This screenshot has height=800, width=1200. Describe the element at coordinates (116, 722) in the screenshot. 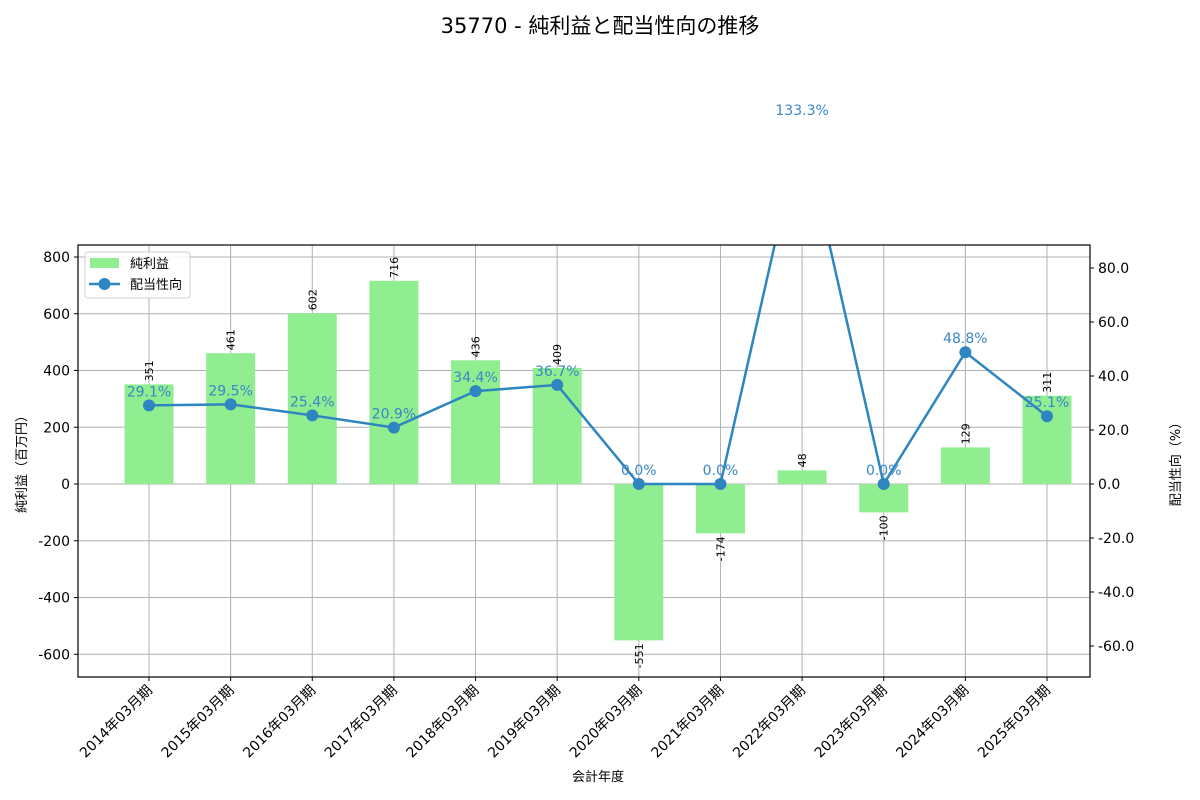

I see `x-tick-label: 2014年03月期` at that location.